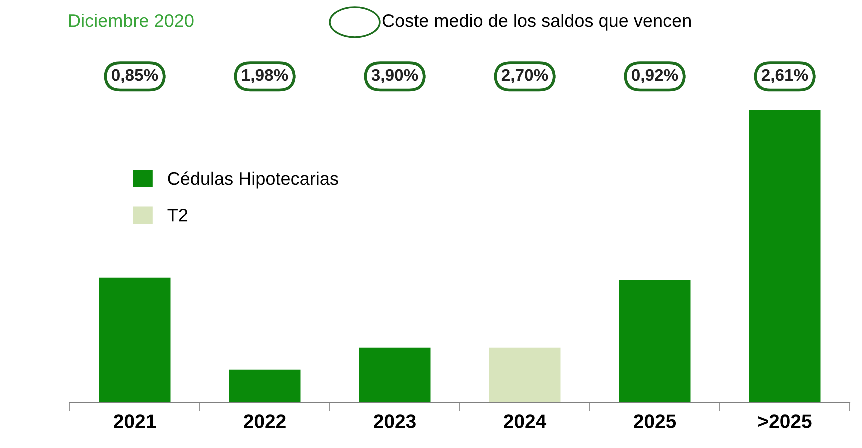  What do you see at coordinates (395, 76) in the screenshot?
I see `text: 3,90%` at bounding box center [395, 76].